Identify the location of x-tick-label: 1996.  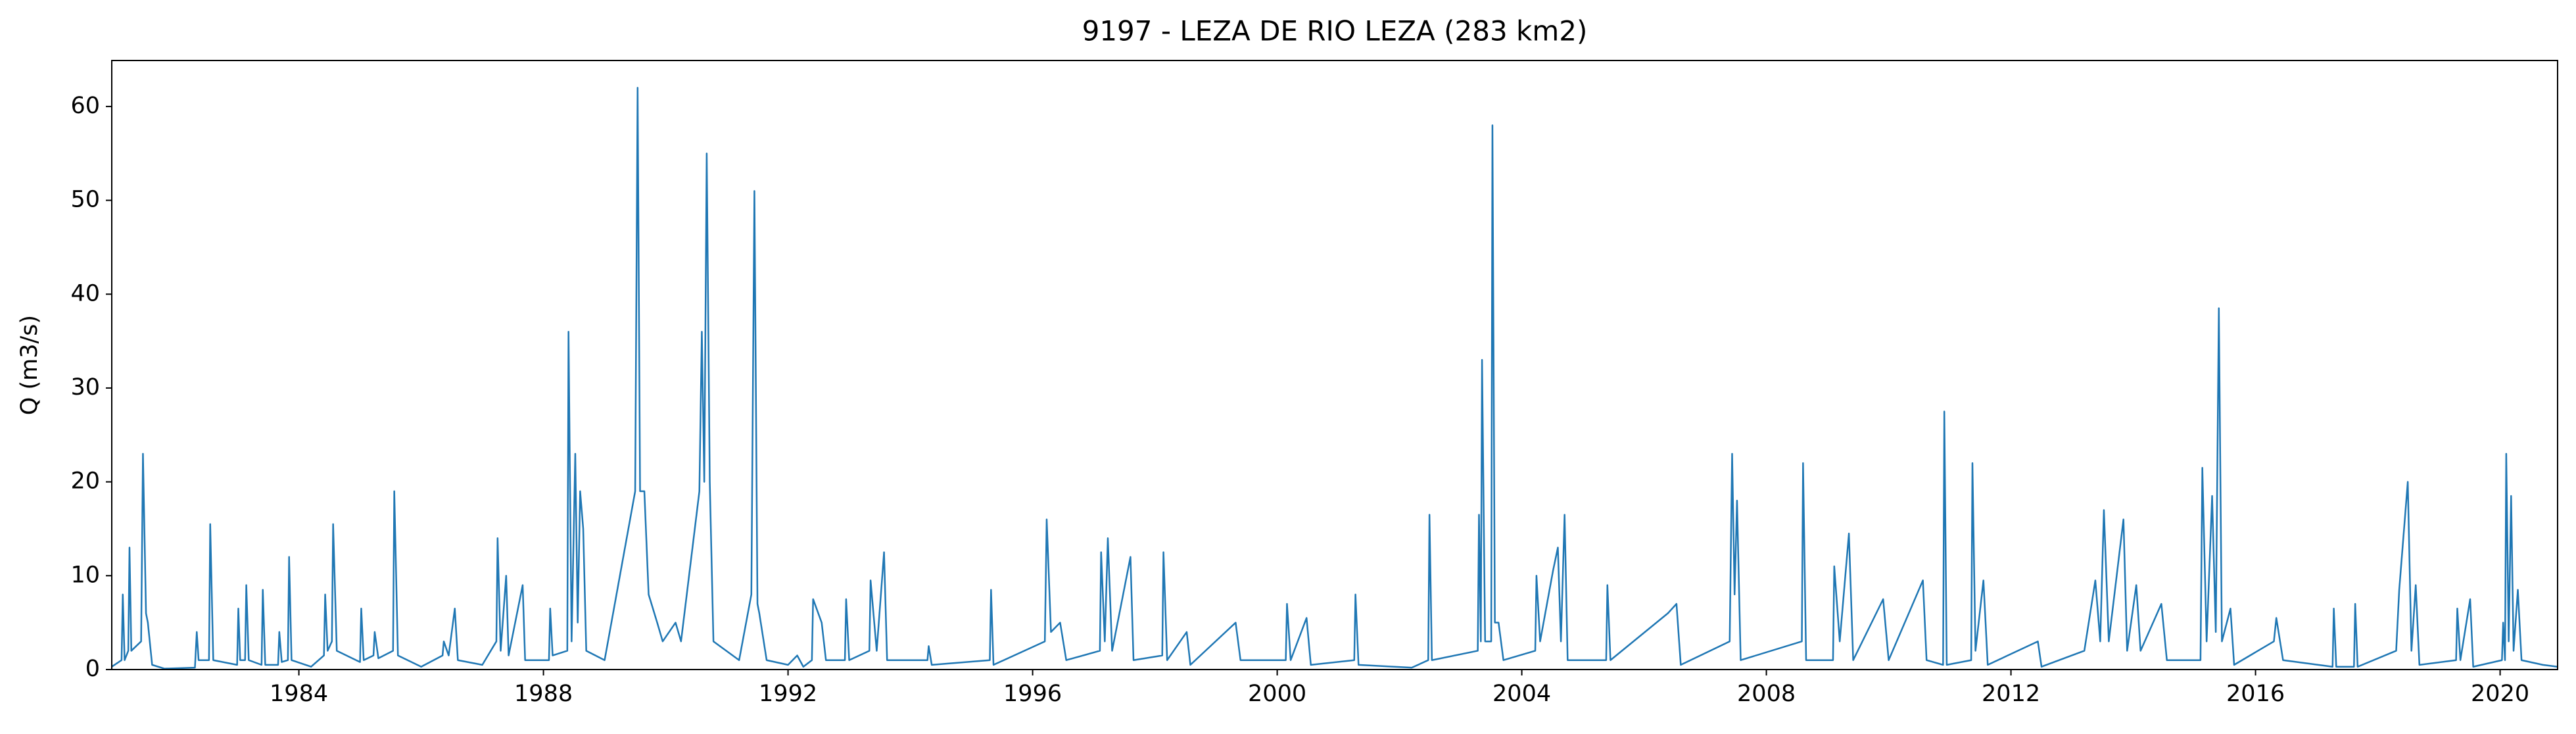
(1032, 694).